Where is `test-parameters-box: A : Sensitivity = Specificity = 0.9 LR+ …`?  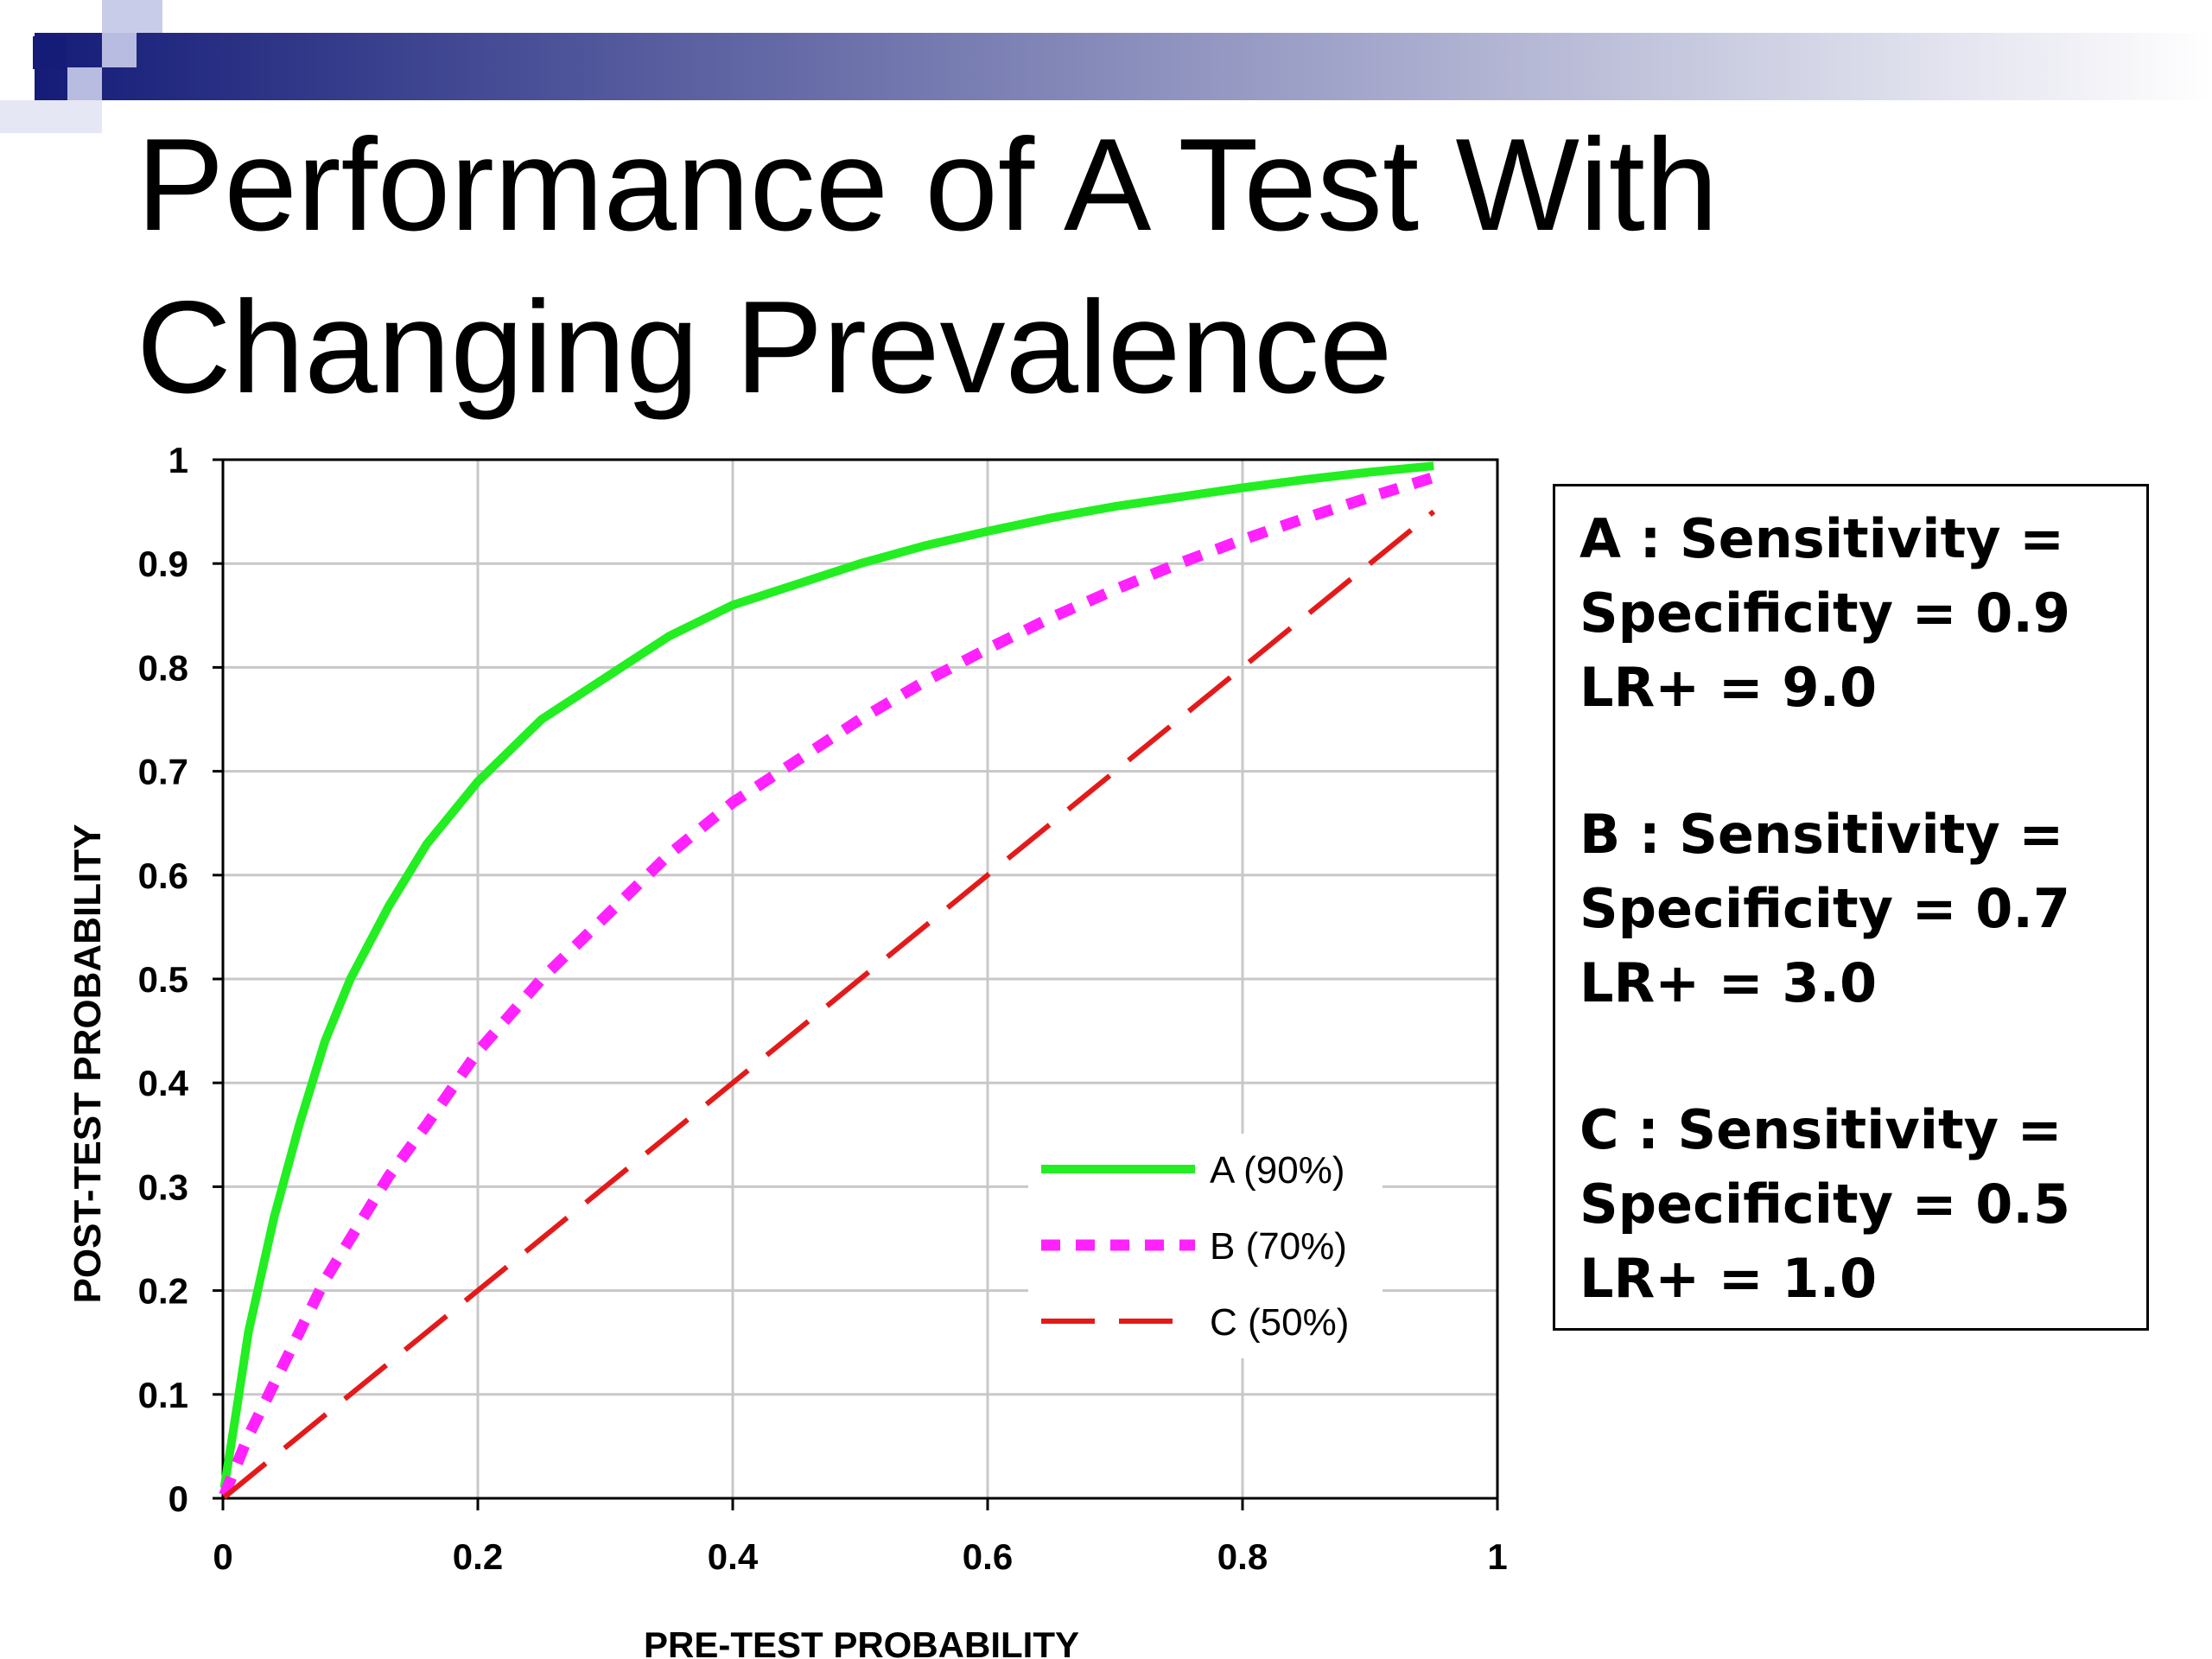
test-parameters-box: A : Sensitivity = Specificity = 0.9 LR+ … is located at coordinates (1851, 907).